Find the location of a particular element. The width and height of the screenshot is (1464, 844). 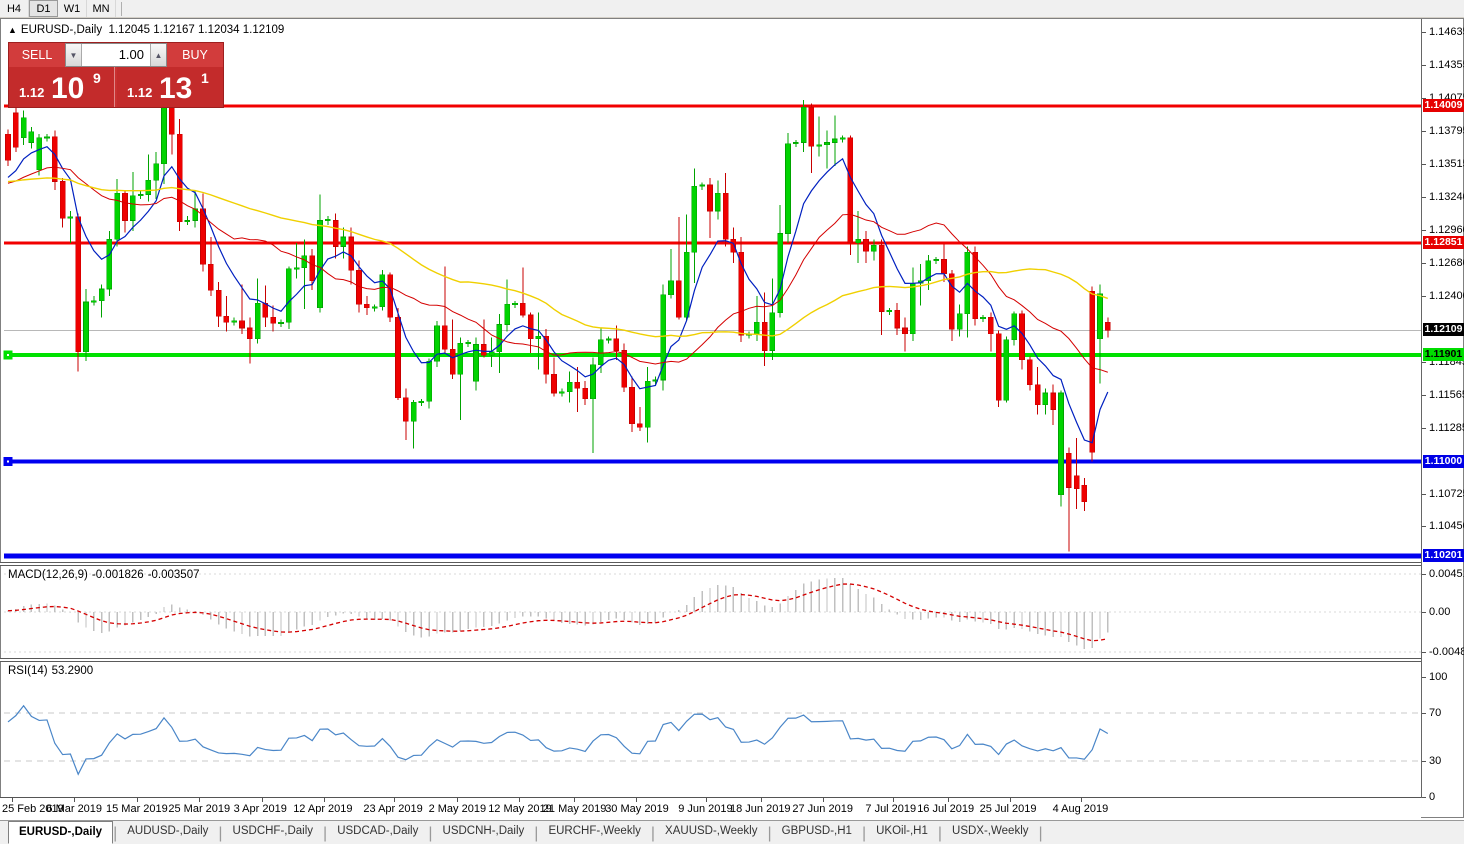

pane-separator-main-macd is located at coordinates (710, 564).